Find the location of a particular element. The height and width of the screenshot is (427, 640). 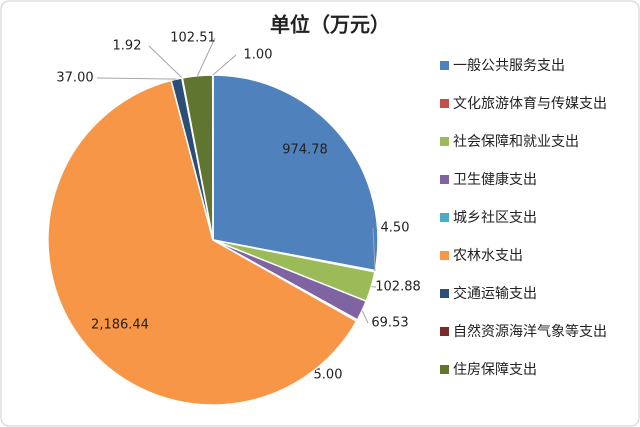

pie-slice is located at coordinates (295, 173).